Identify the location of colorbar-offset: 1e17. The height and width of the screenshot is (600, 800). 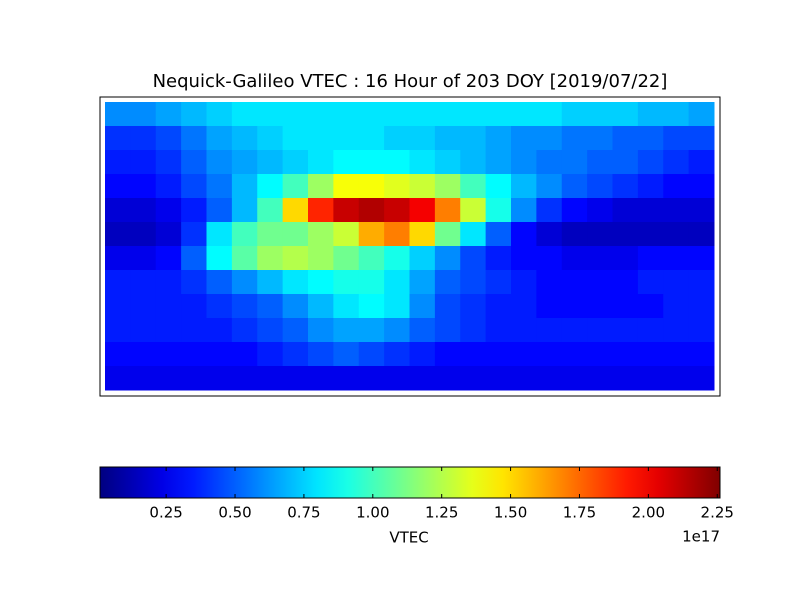
(701, 537).